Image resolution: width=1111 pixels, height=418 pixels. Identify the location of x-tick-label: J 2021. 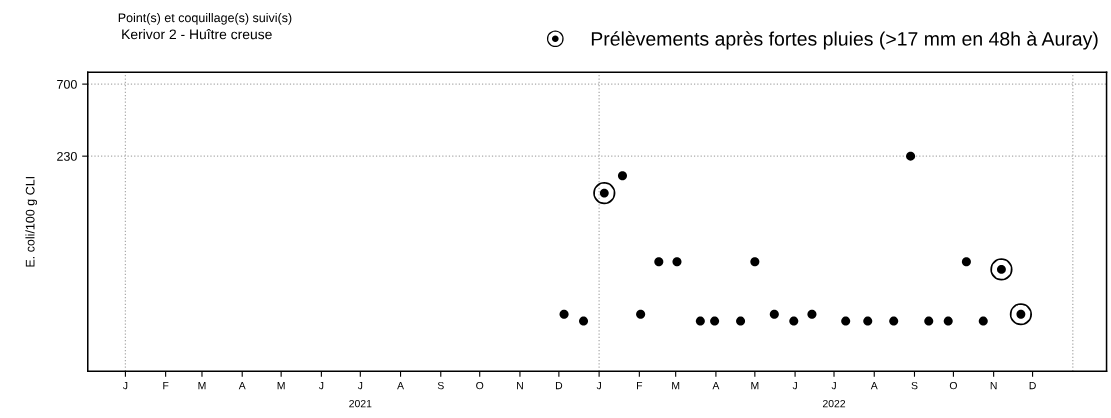
(360, 394).